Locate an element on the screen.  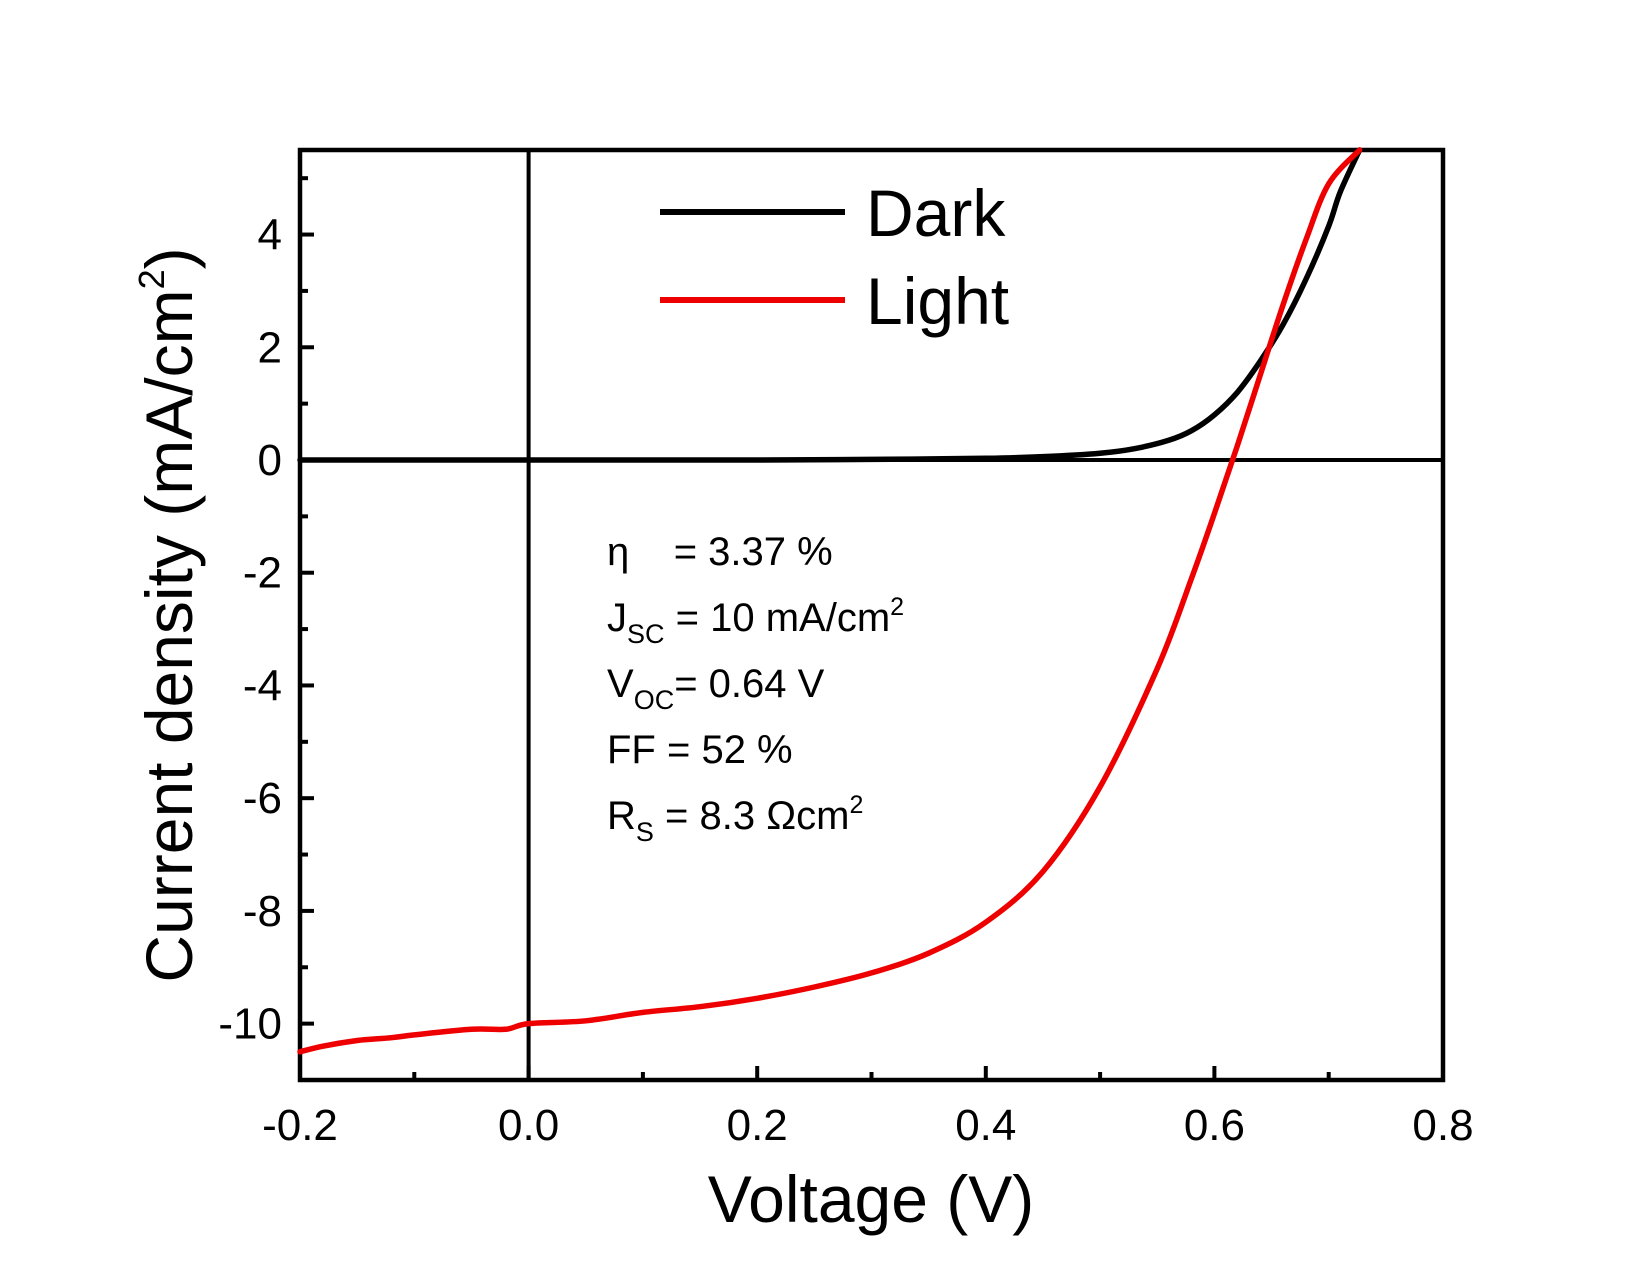
annotation-line: JSC = 10 mA/cm2 is located at coordinates (755, 621).